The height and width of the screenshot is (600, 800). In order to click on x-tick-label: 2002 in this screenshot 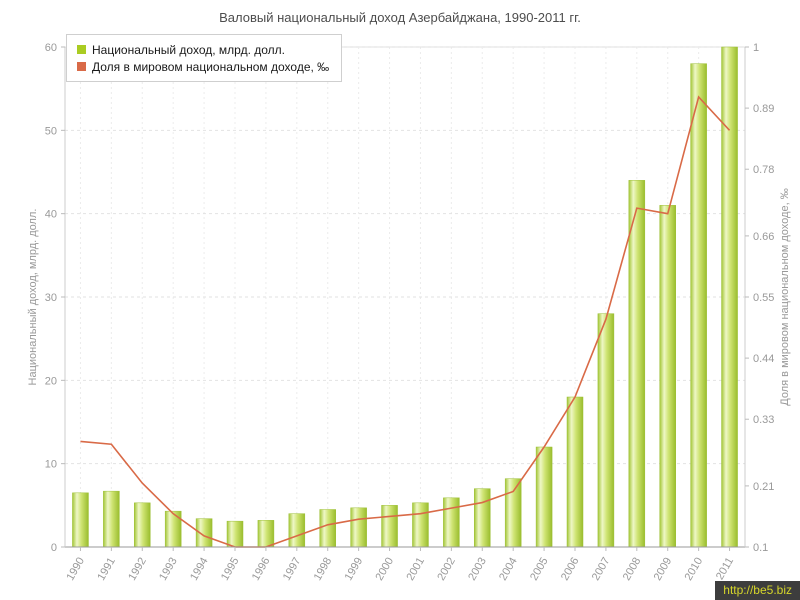, I will do `click(446, 569)`.